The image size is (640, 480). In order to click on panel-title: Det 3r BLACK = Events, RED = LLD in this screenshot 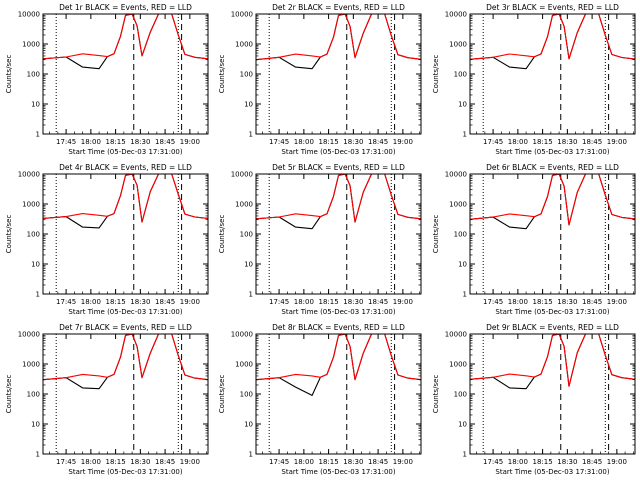, I will do `click(552, 7)`.